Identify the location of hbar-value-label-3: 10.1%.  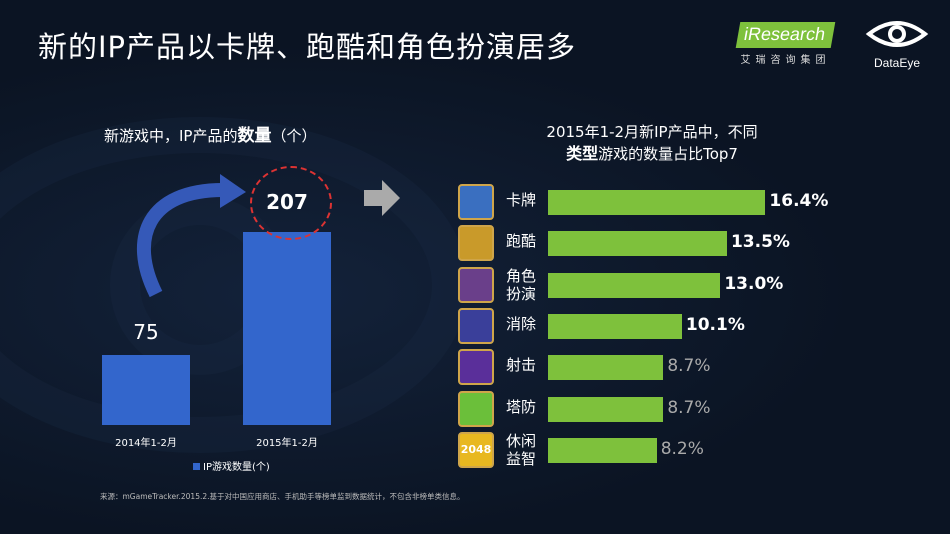
(715, 324).